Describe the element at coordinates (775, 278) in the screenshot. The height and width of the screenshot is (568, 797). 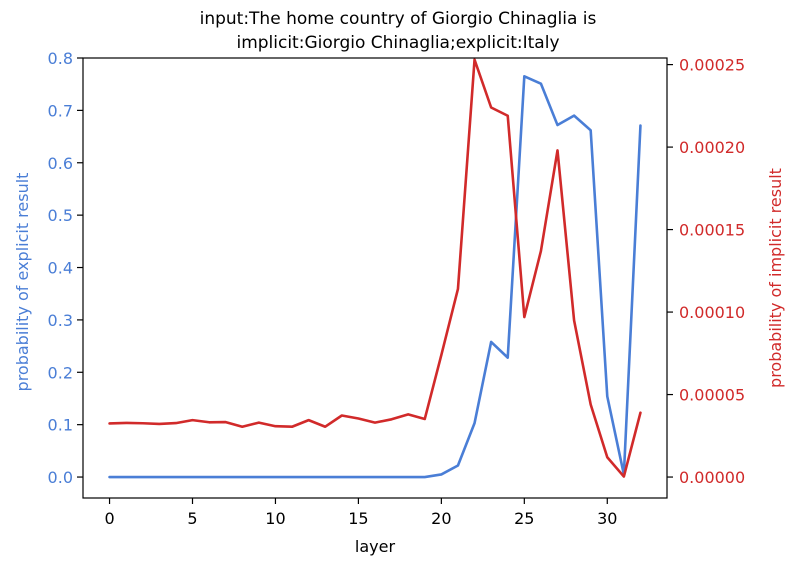
I see `right-y-axis-label: probability of implicit result` at that location.